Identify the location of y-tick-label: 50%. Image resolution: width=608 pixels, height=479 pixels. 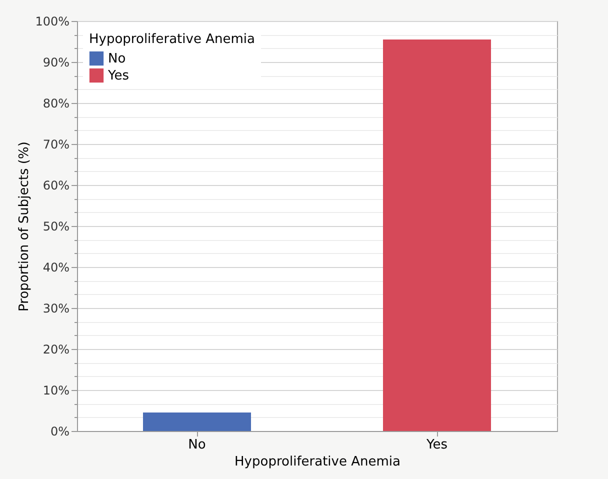
(56, 227).